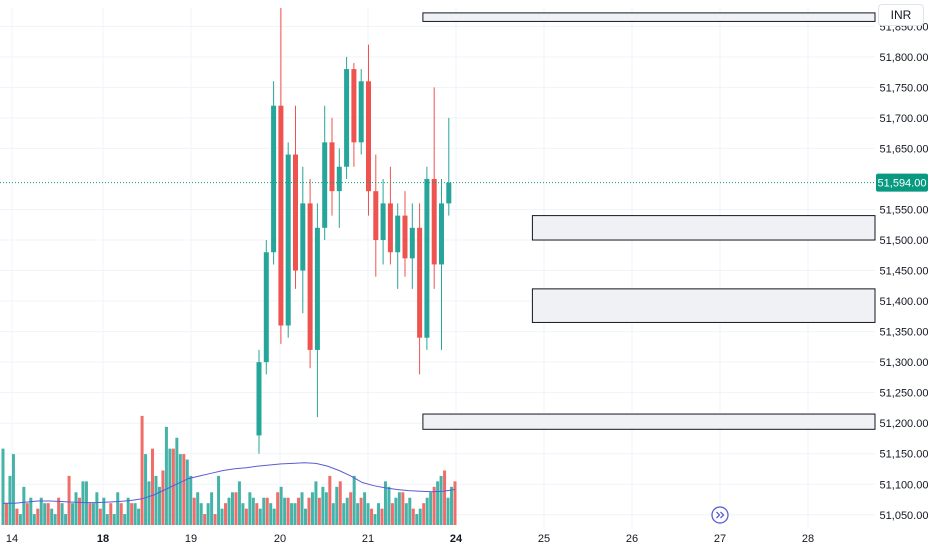  Describe the element at coordinates (901, 15) in the screenshot. I see `currency-label: INR` at that location.